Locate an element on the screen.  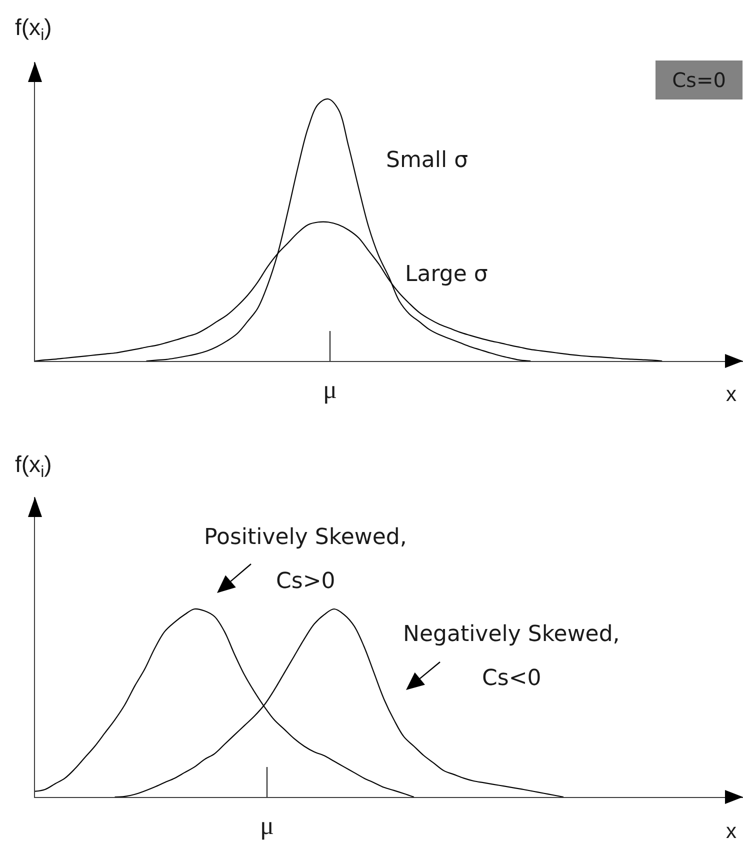
series-label: Positively Skewed, Cs>0 is located at coordinates (305, 559).